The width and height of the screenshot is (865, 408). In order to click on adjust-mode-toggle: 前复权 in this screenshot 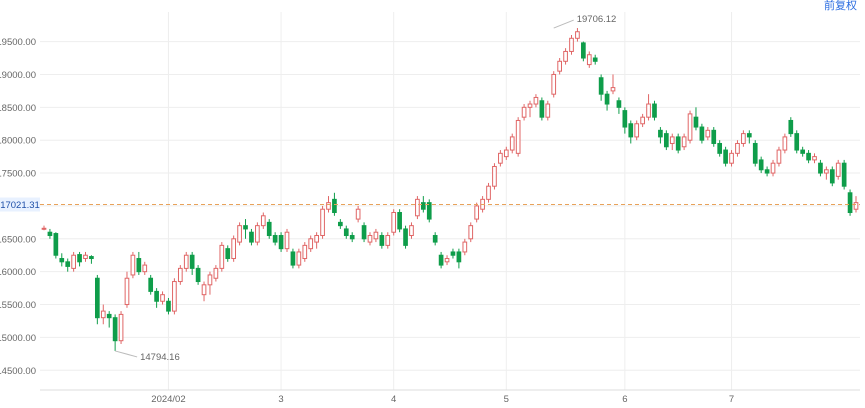, I will do `click(840, 6)`.